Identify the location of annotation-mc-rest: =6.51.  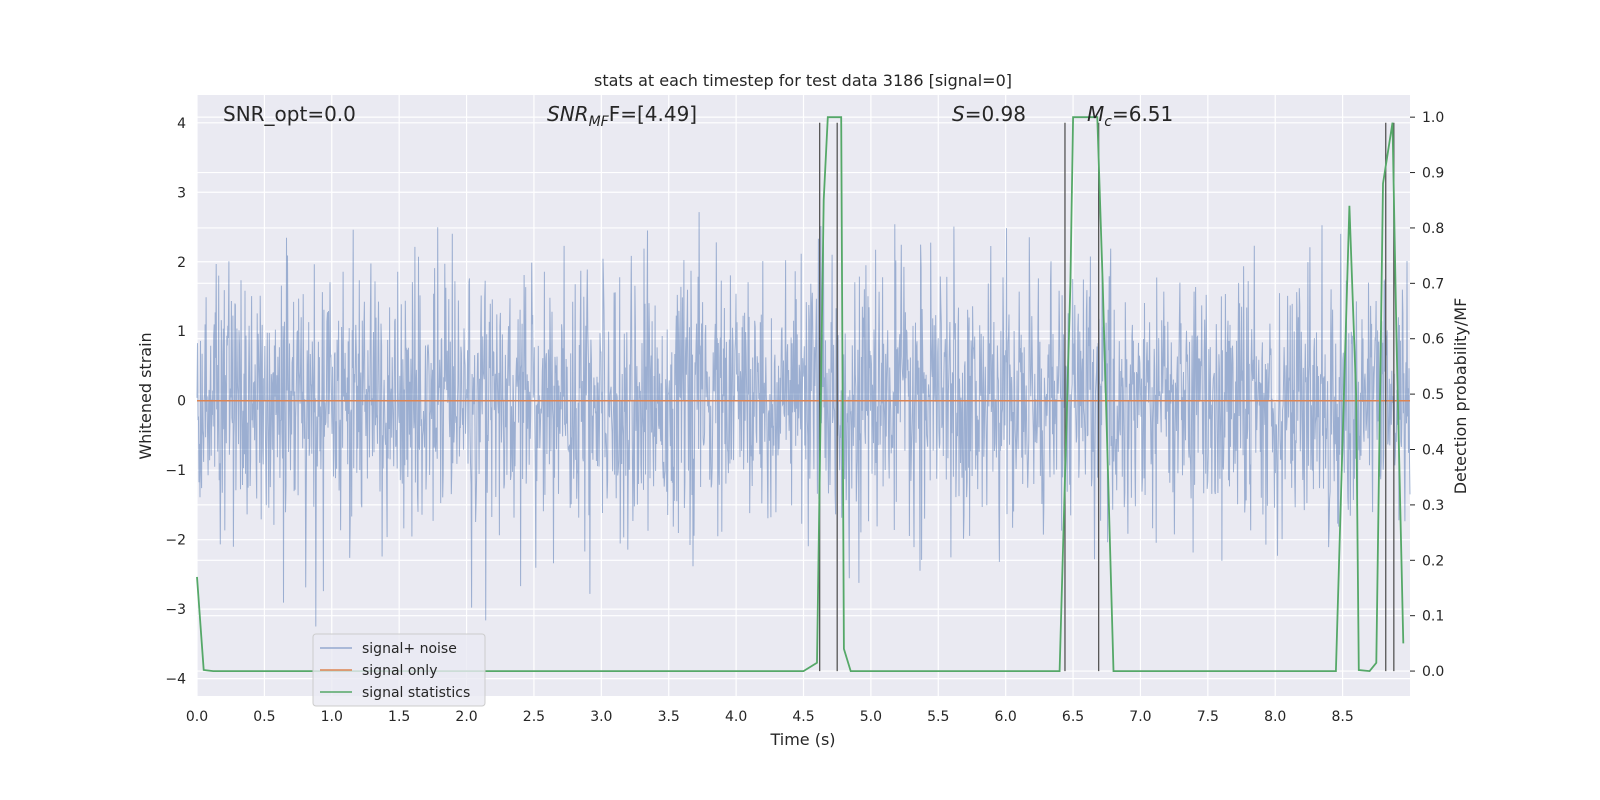
(1142, 114).